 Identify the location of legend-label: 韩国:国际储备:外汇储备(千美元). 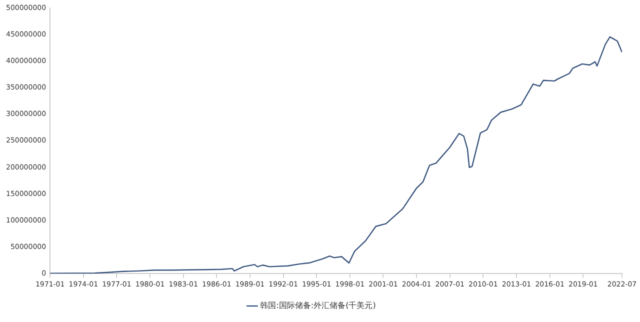
(318, 305).